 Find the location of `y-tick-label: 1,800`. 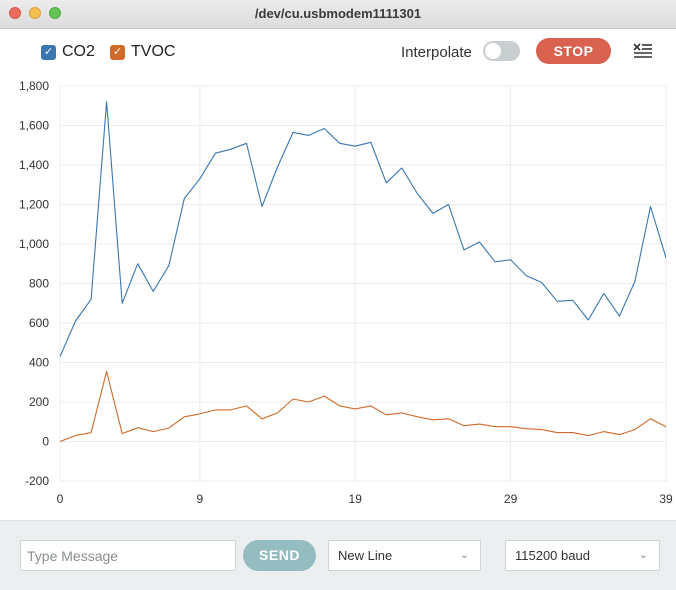

y-tick-label: 1,800 is located at coordinates (34, 86).